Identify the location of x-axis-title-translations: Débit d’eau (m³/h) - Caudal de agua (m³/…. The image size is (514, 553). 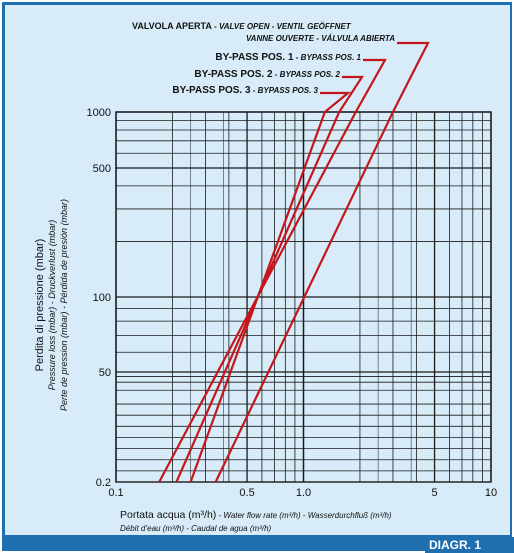
(196, 528).